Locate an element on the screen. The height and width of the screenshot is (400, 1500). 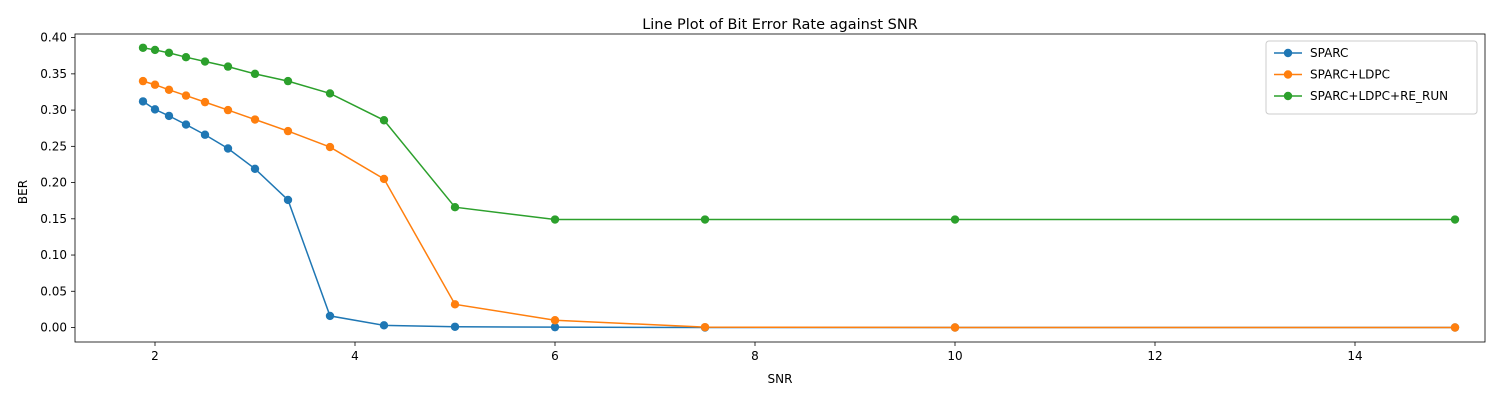
x-tick-label: 12 is located at coordinates (1154, 356).